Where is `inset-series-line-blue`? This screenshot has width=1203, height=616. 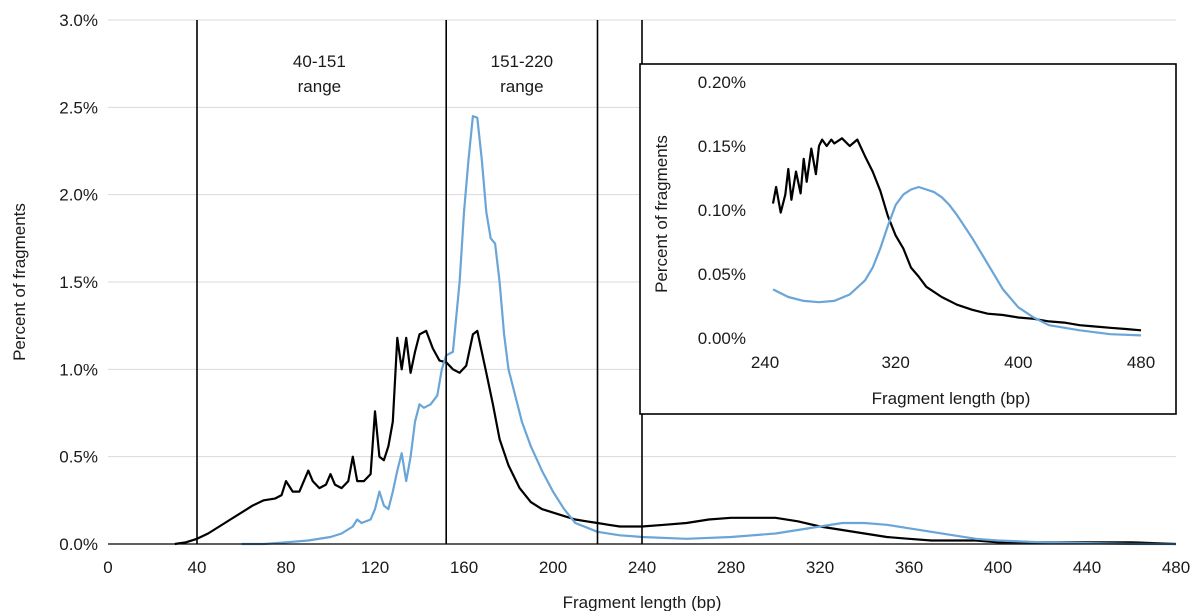 inset-series-line-blue is located at coordinates (957, 261).